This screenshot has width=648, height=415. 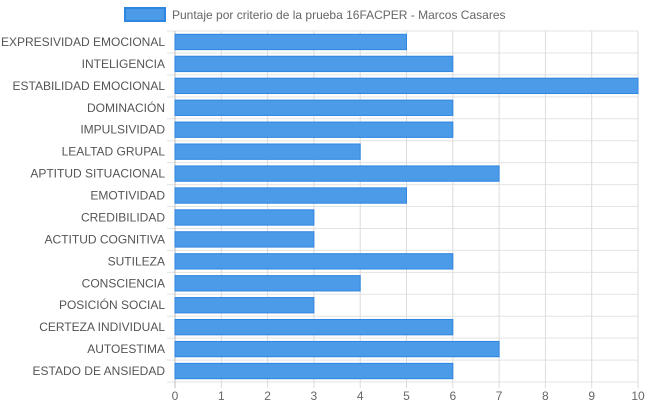 I want to click on y-category-label: DOMINACIÓN, so click(x=126, y=107).